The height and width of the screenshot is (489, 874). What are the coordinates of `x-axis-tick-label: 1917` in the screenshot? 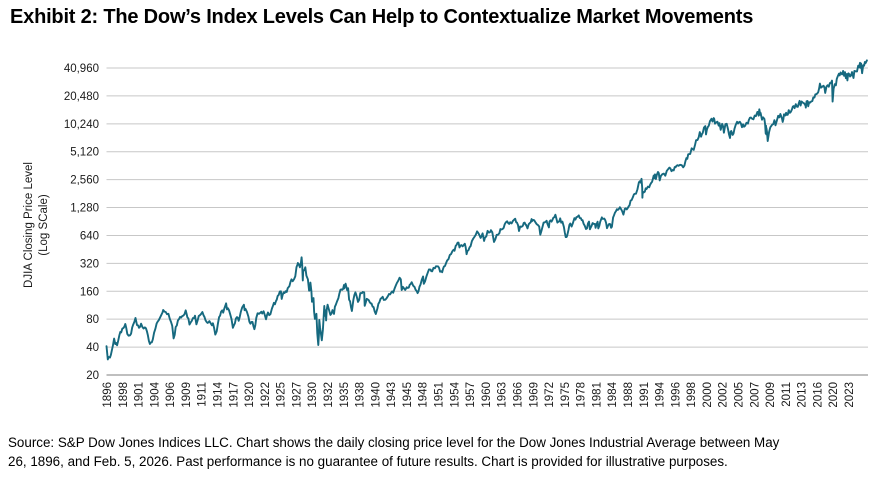 It's located at (234, 395).